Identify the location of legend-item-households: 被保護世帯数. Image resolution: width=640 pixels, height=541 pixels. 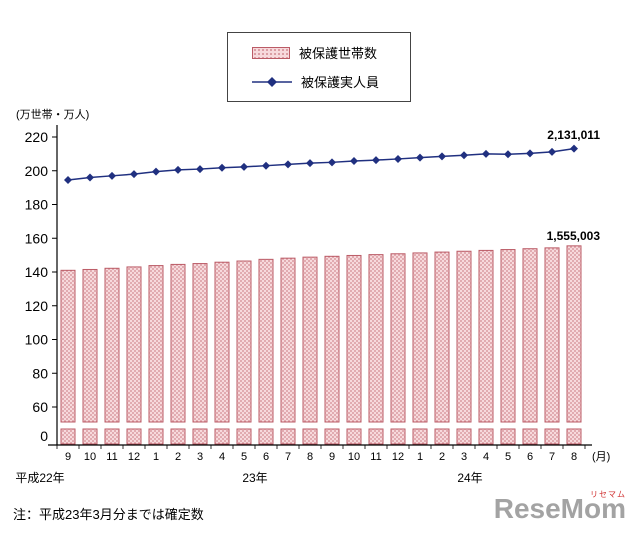
(331, 52).